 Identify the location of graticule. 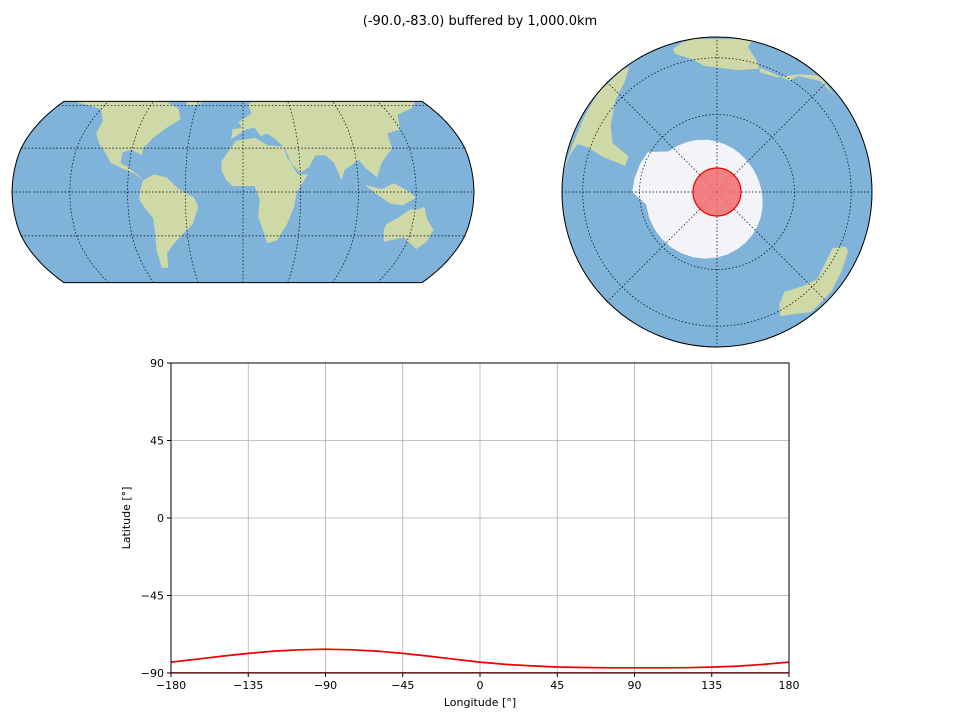
(717, 192).